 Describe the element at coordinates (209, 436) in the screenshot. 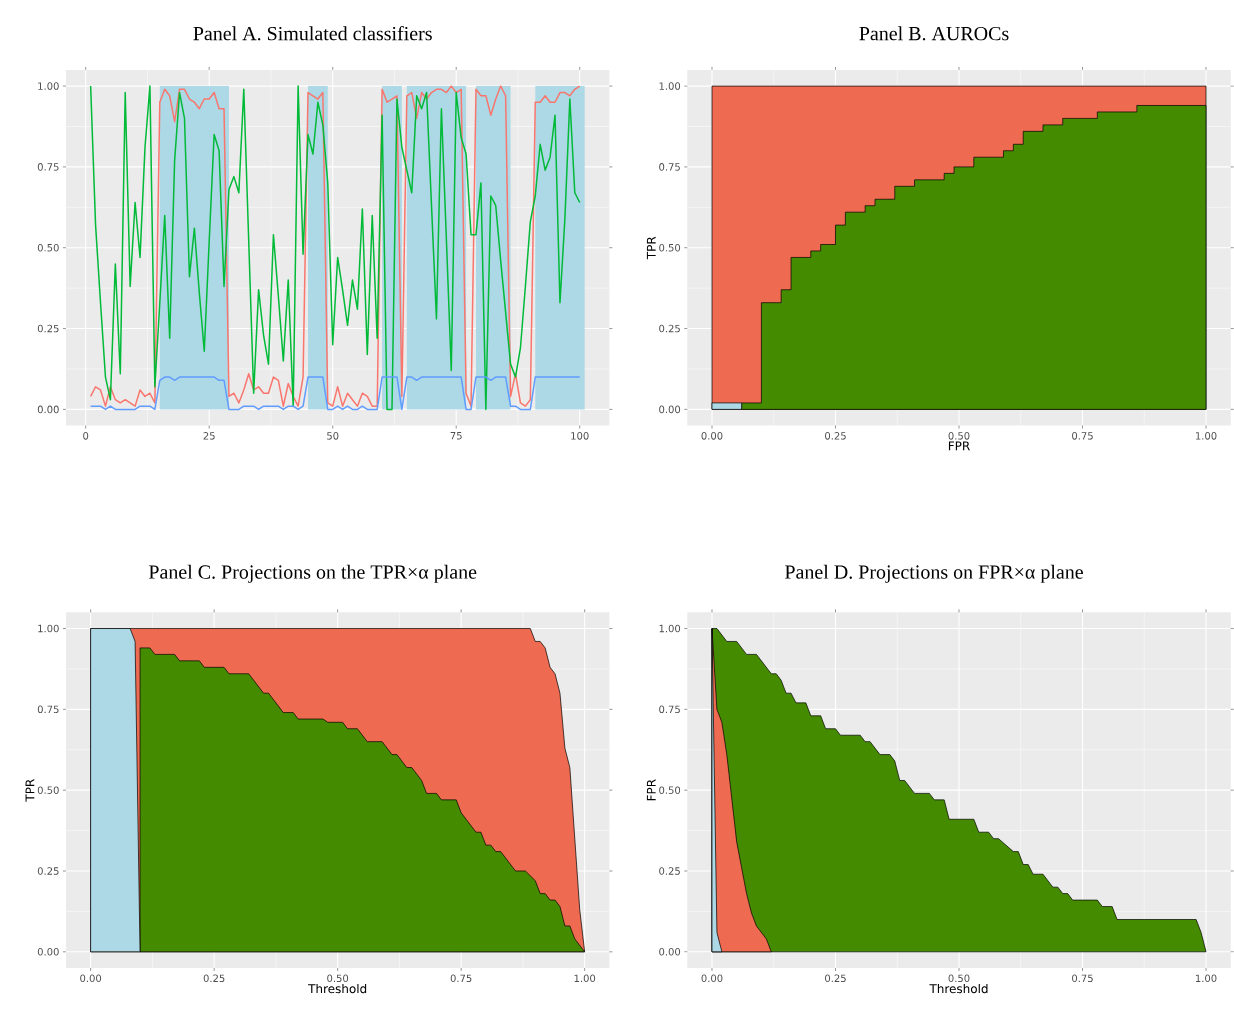

I see `x-tick-label: 25` at that location.